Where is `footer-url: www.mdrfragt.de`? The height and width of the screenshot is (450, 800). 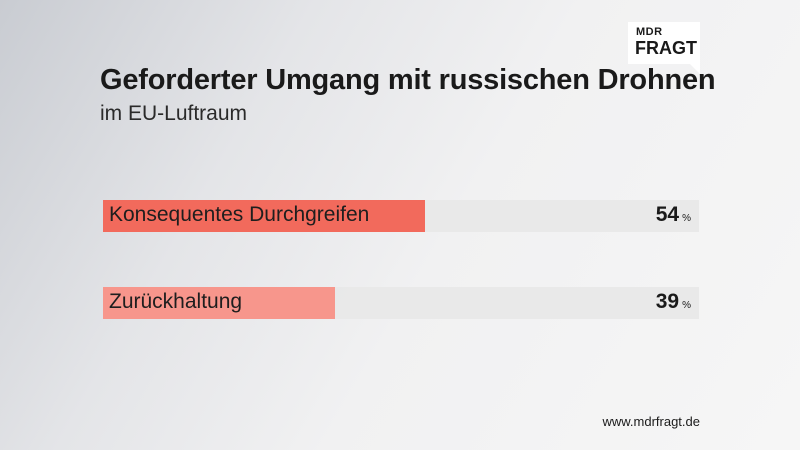
footer-url: www.mdrfragt.de is located at coordinates (651, 421).